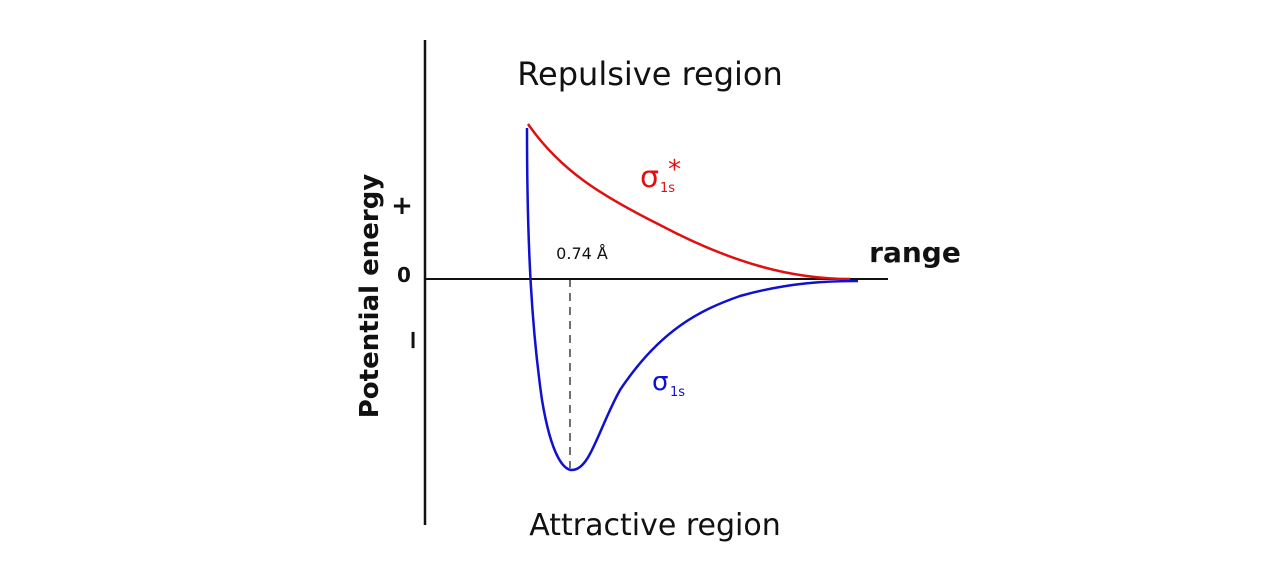  Describe the element at coordinates (674, 170) in the screenshot. I see `antibonding-superscript: *` at that location.